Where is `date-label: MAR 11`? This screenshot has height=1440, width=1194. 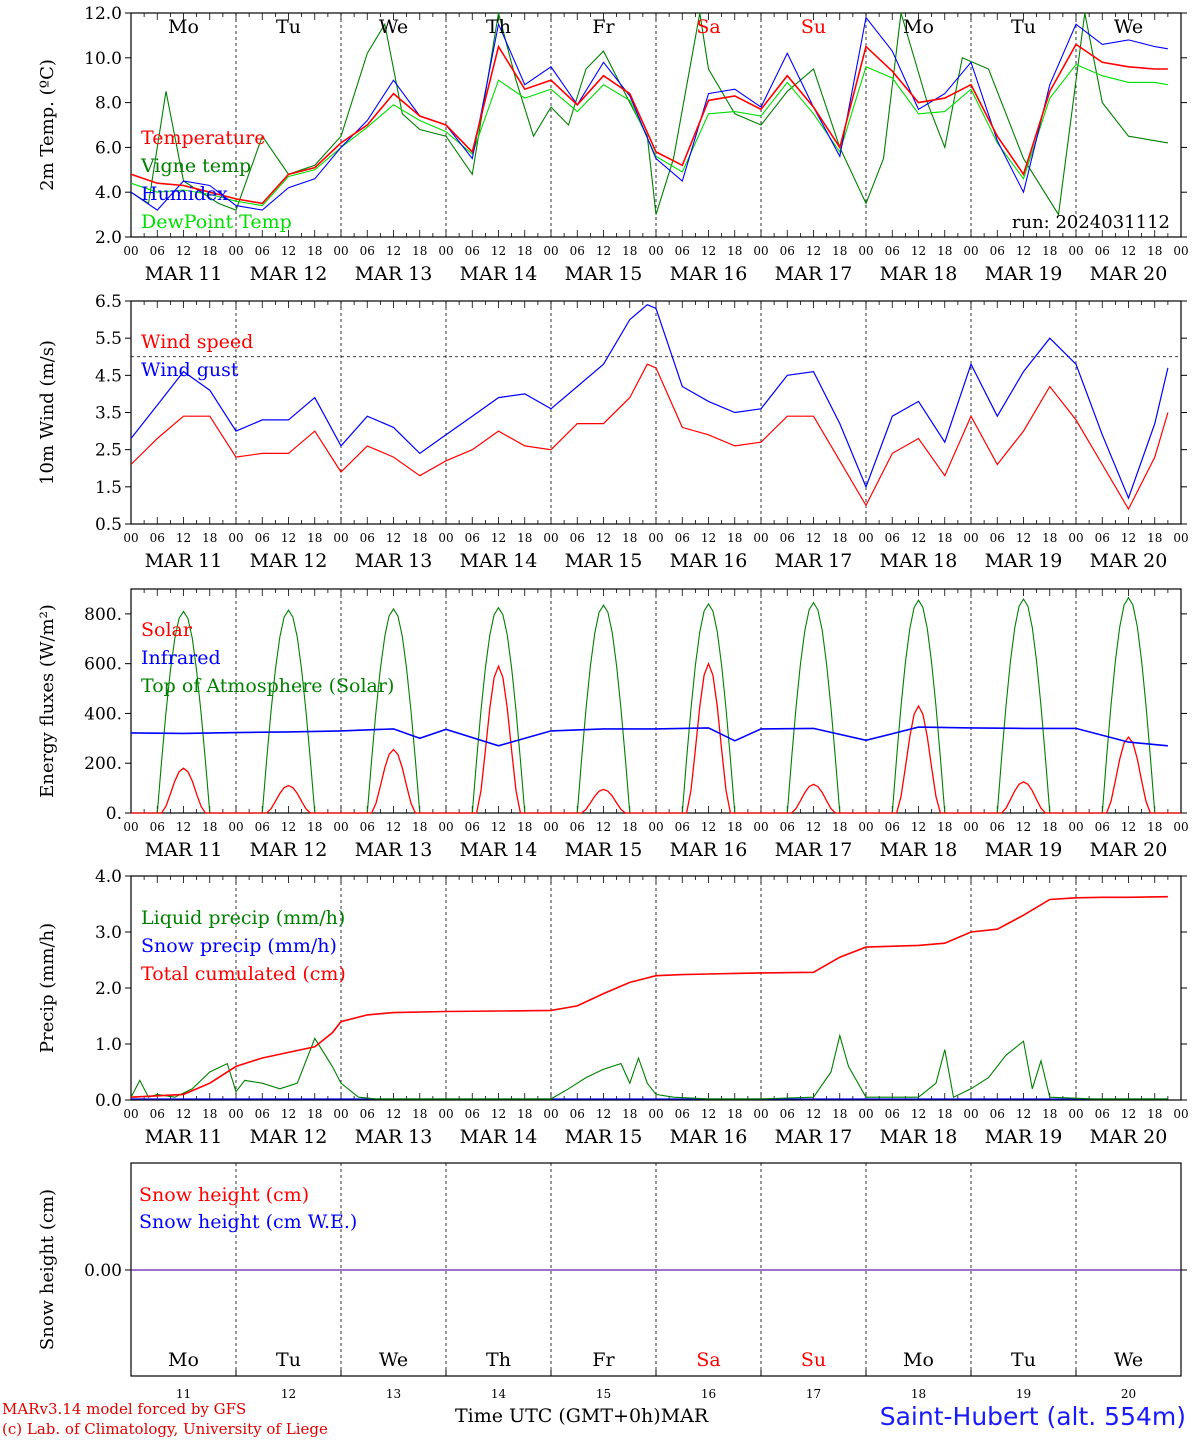 date-label: MAR 11 is located at coordinates (184, 274).